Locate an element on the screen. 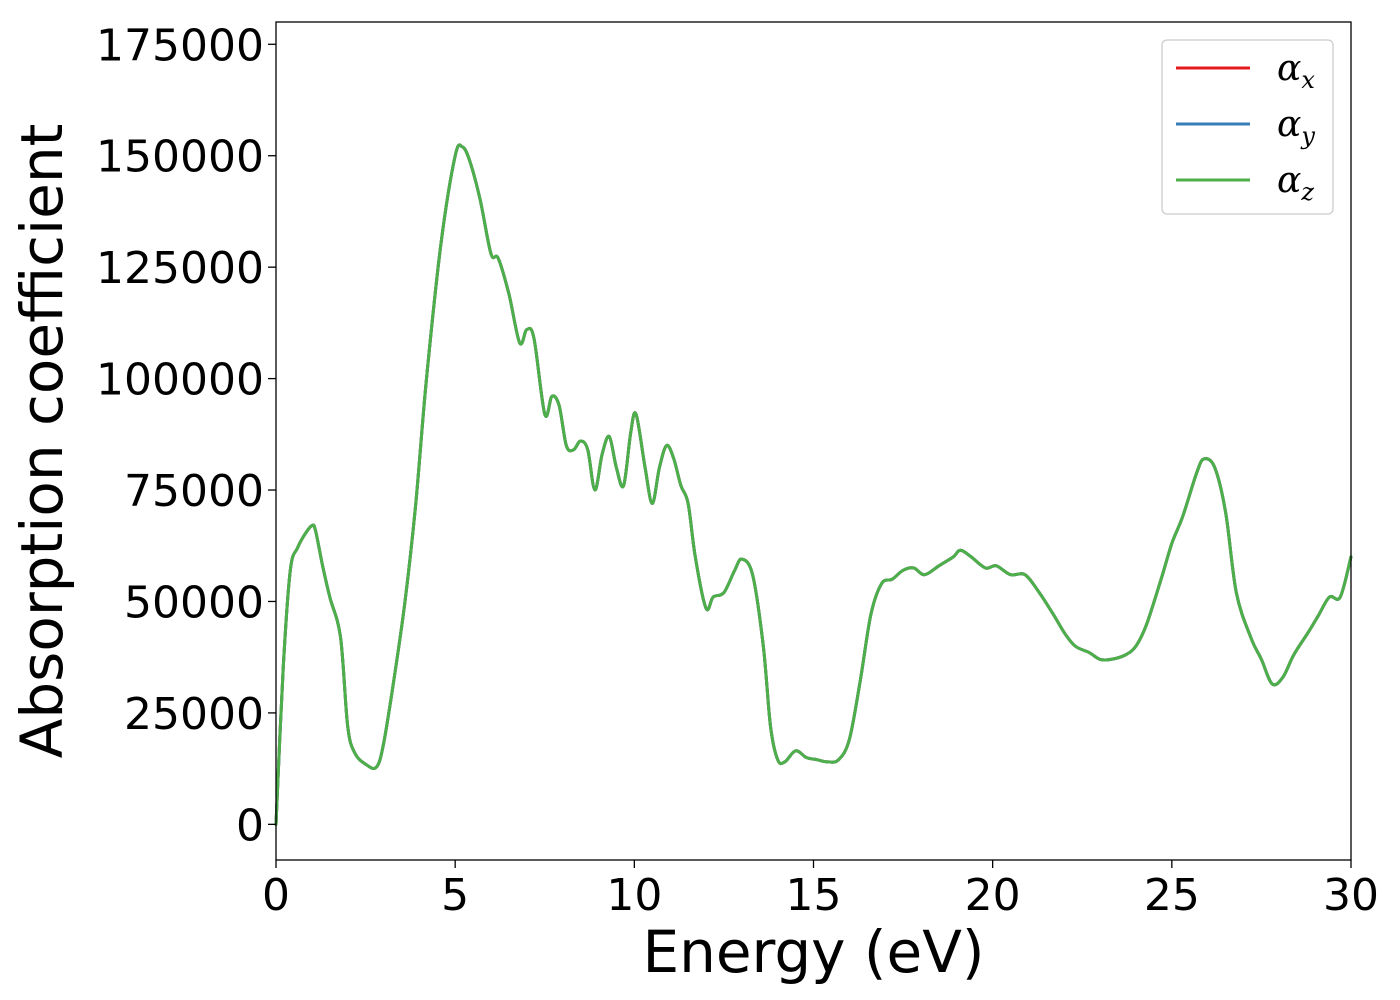  legend-label-x: αx is located at coordinates (1296, 71).